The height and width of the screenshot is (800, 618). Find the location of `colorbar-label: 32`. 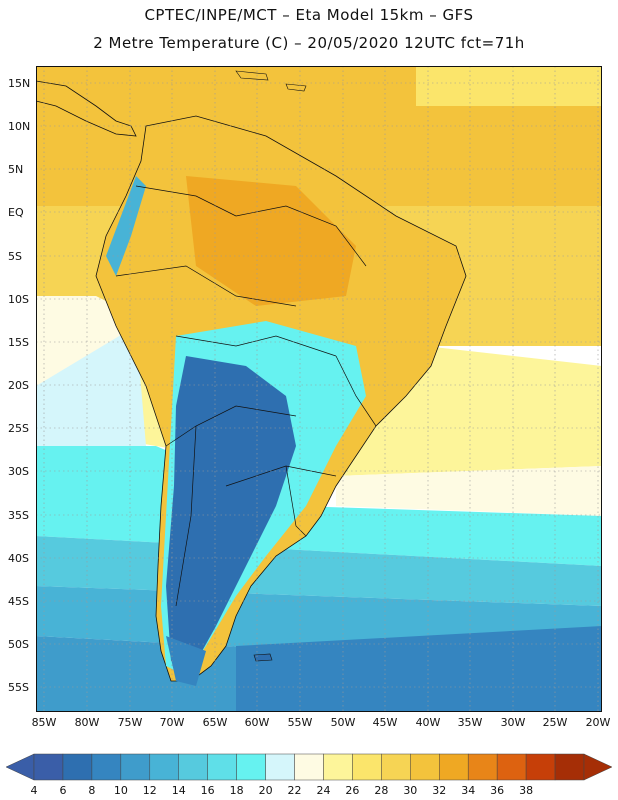

colorbar-label: 32 is located at coordinates (439, 790).